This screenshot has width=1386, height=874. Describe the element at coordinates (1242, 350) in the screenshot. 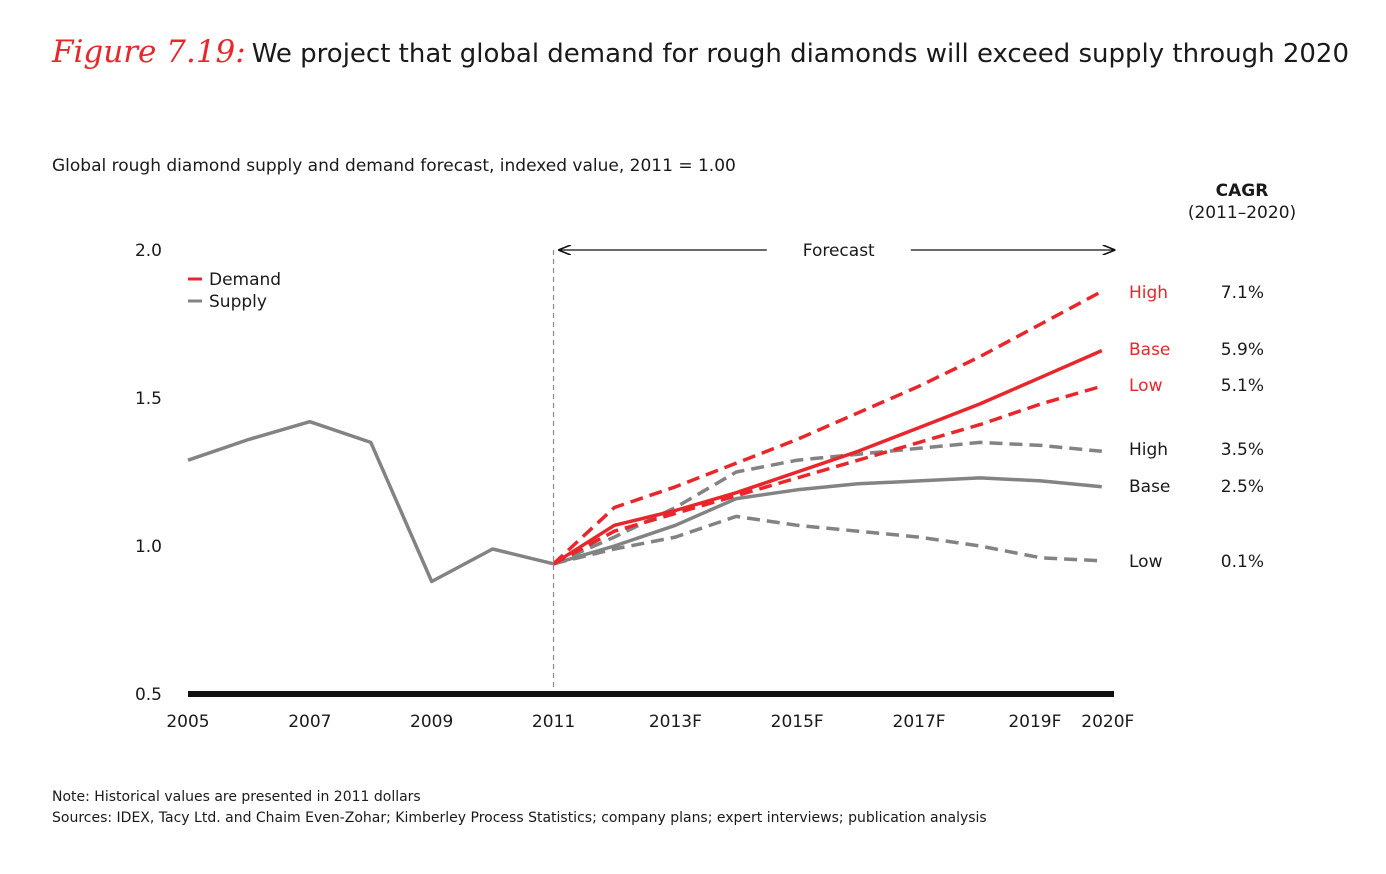

I see `cagr-value: 5.9%` at that location.